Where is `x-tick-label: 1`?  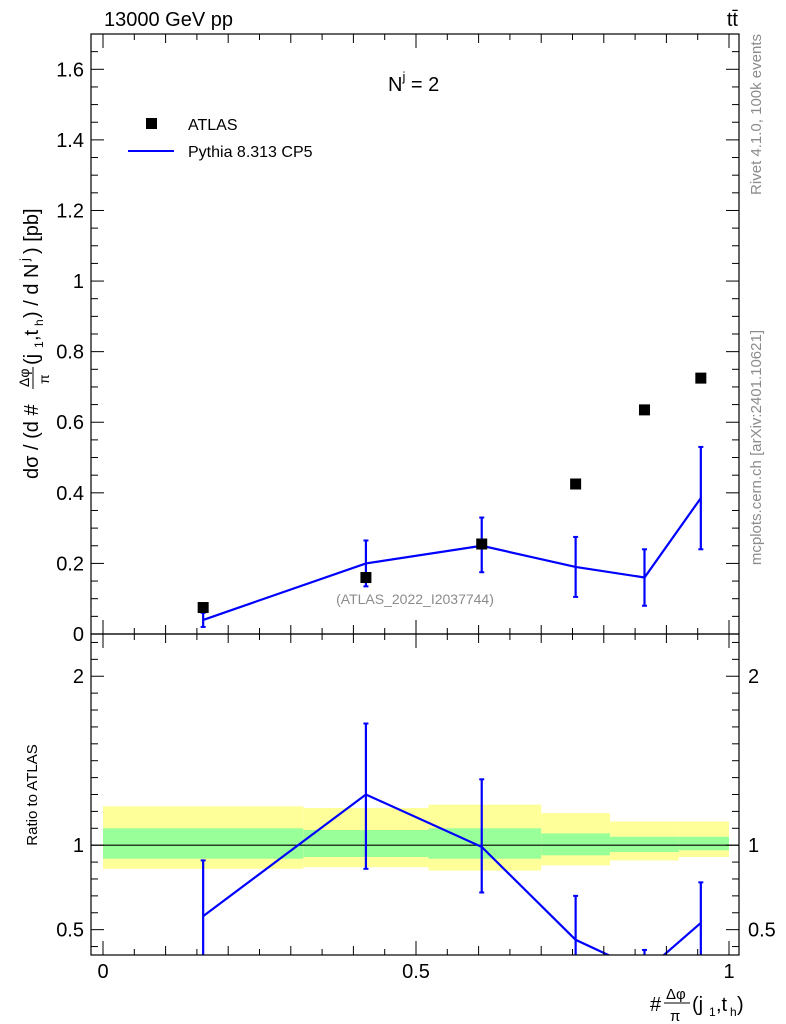 x-tick-label: 1 is located at coordinates (728, 972).